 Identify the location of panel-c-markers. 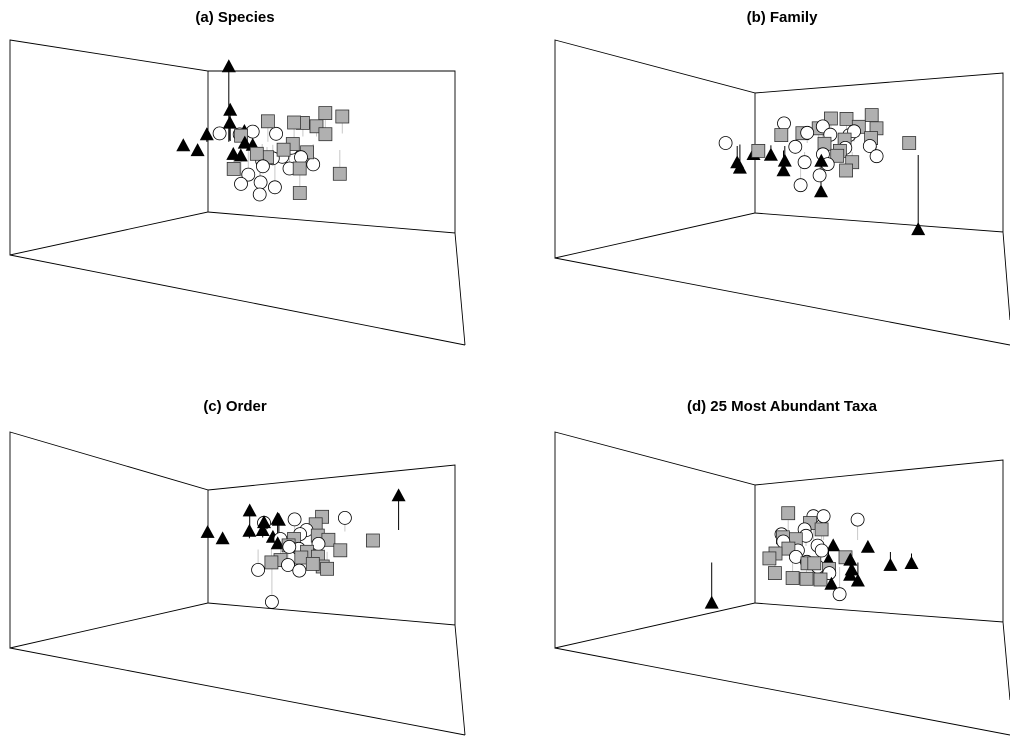
(303, 548).